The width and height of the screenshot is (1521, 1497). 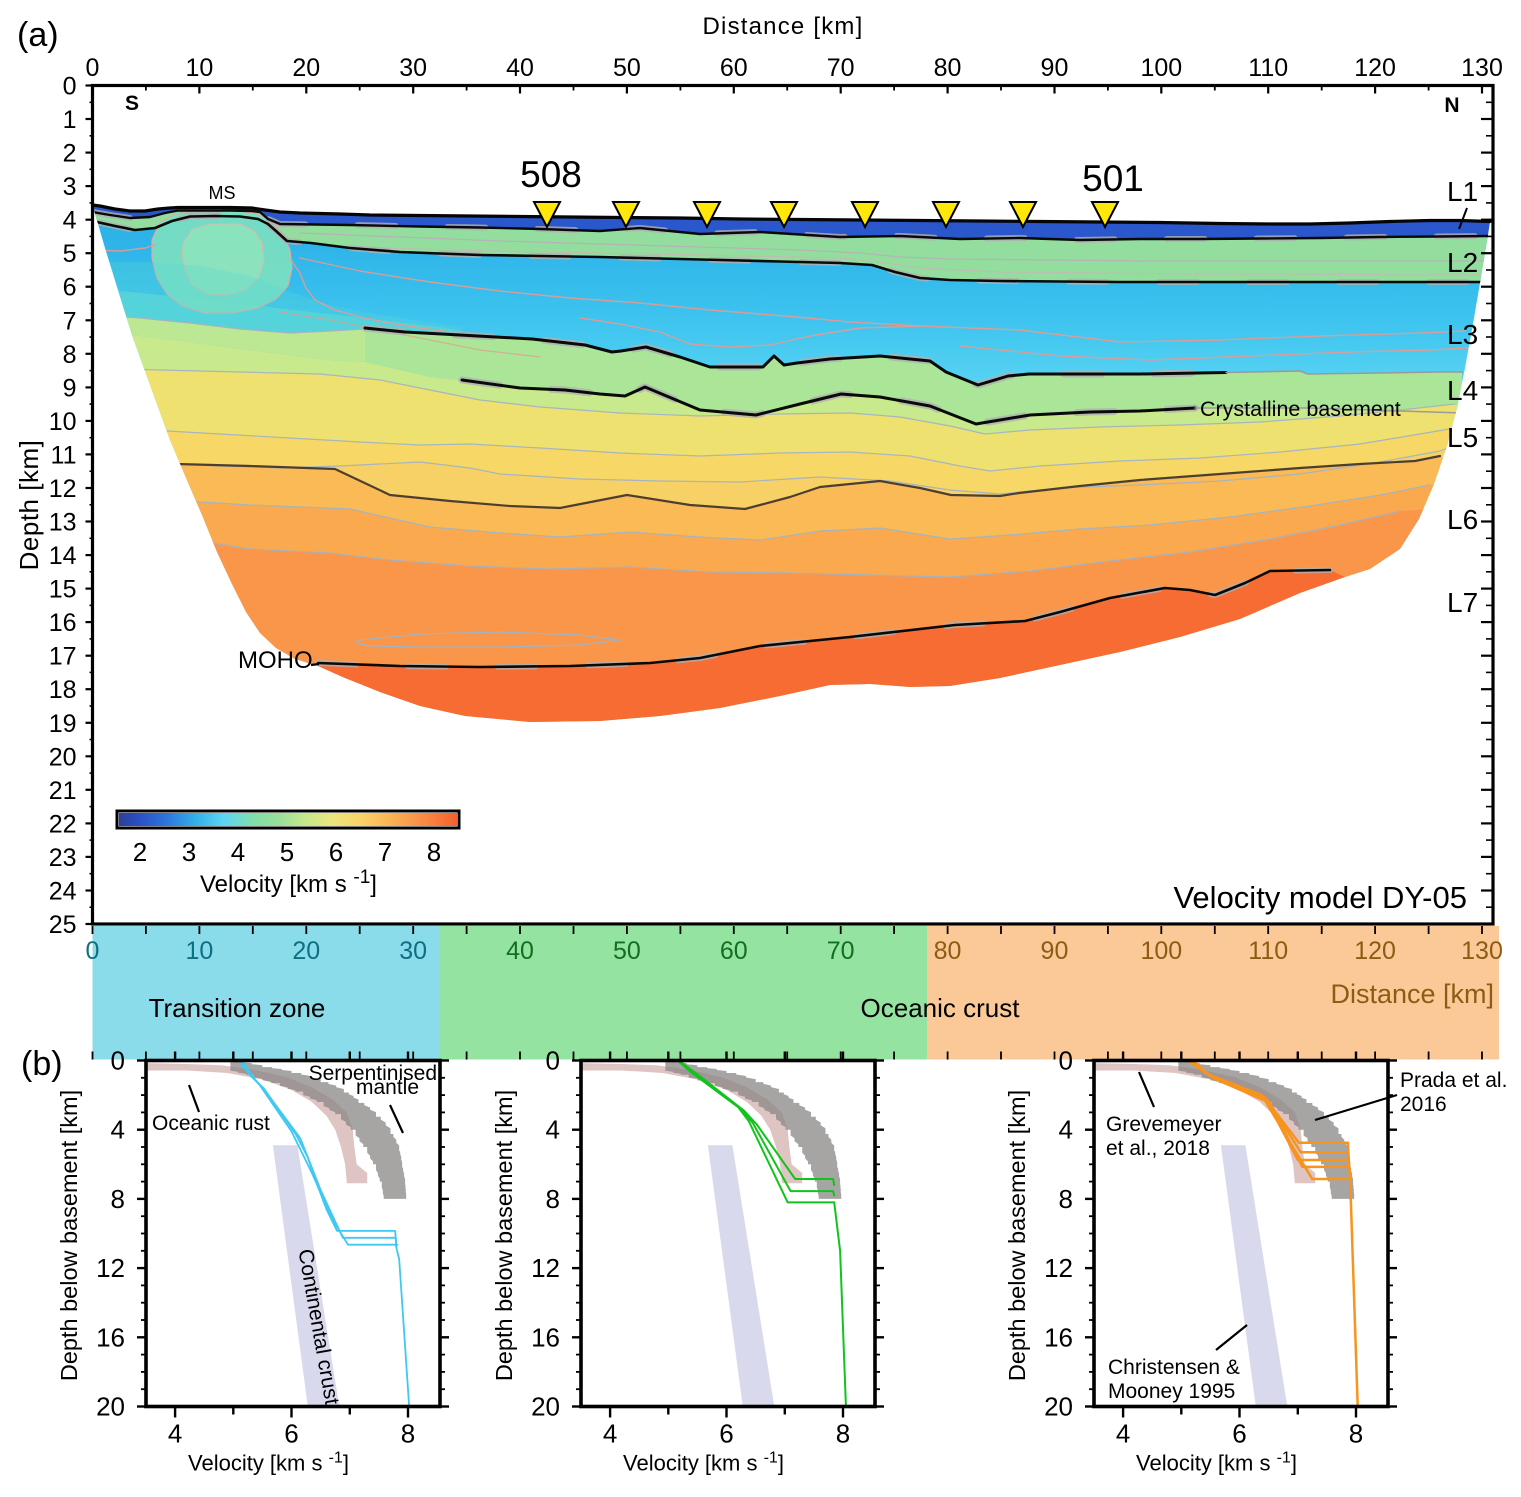 I want to click on svg-text: L4, so click(x=1462, y=390).